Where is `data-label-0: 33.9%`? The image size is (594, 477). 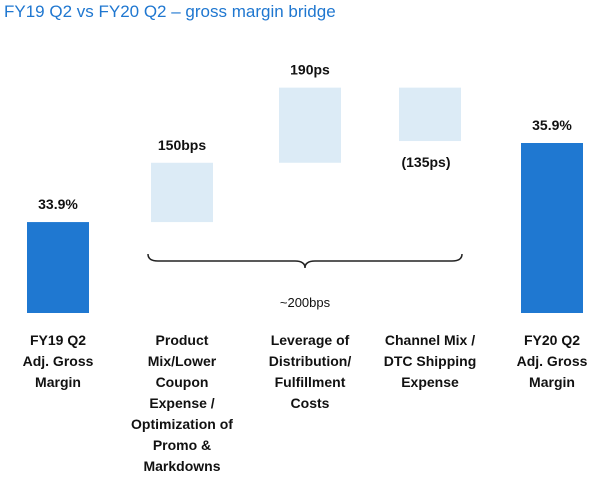 data-label-0: 33.9% is located at coordinates (58, 204).